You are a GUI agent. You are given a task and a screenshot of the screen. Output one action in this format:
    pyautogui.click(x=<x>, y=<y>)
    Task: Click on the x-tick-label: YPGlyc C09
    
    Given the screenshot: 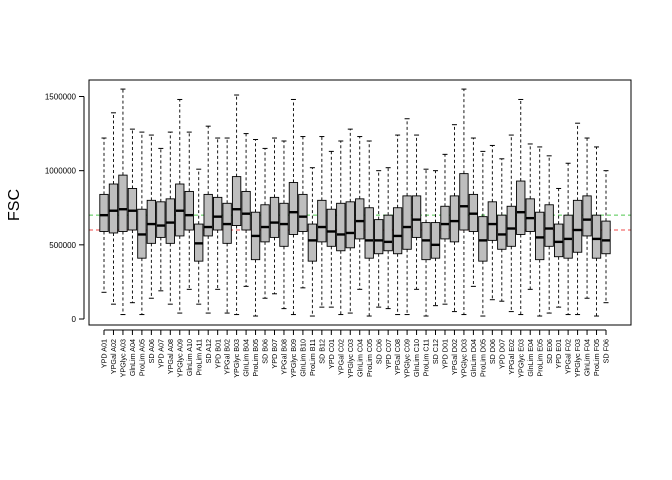 What is the action you would take?
    pyautogui.click(x=407, y=358)
    